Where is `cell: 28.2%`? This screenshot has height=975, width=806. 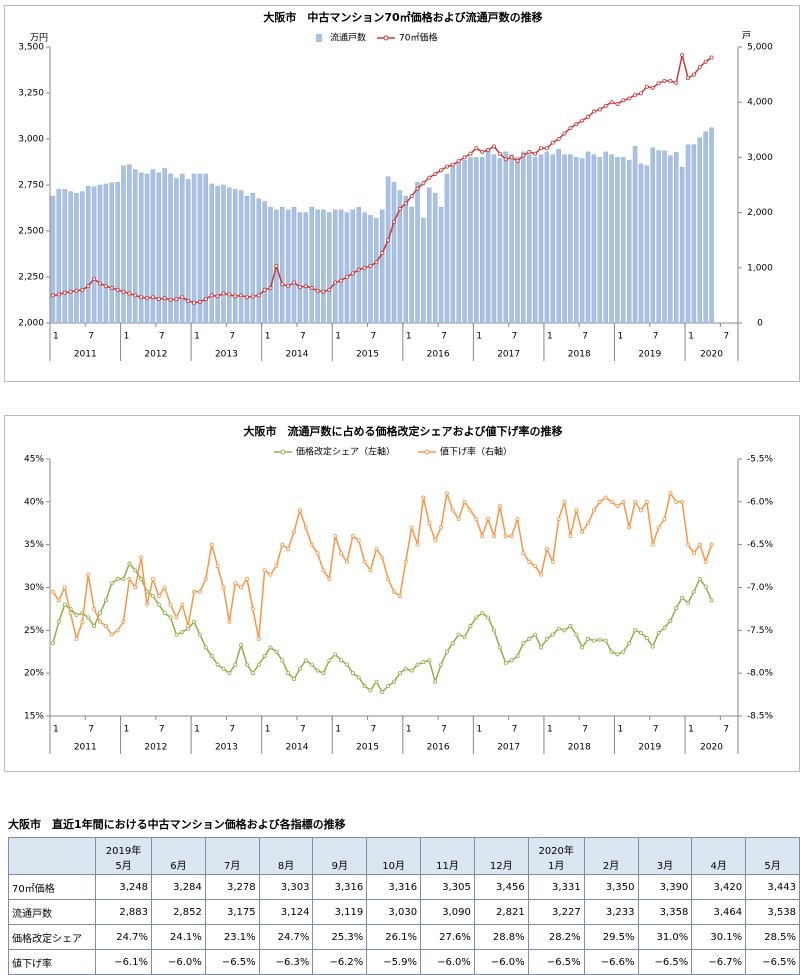 cell: 28.2% is located at coordinates (556, 937).